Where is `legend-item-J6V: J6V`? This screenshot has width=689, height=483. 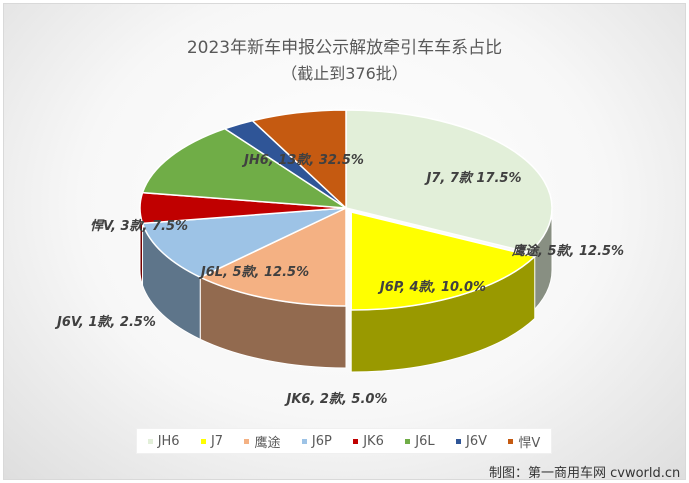 legend-item-J6V: J6V is located at coordinates (471, 441).